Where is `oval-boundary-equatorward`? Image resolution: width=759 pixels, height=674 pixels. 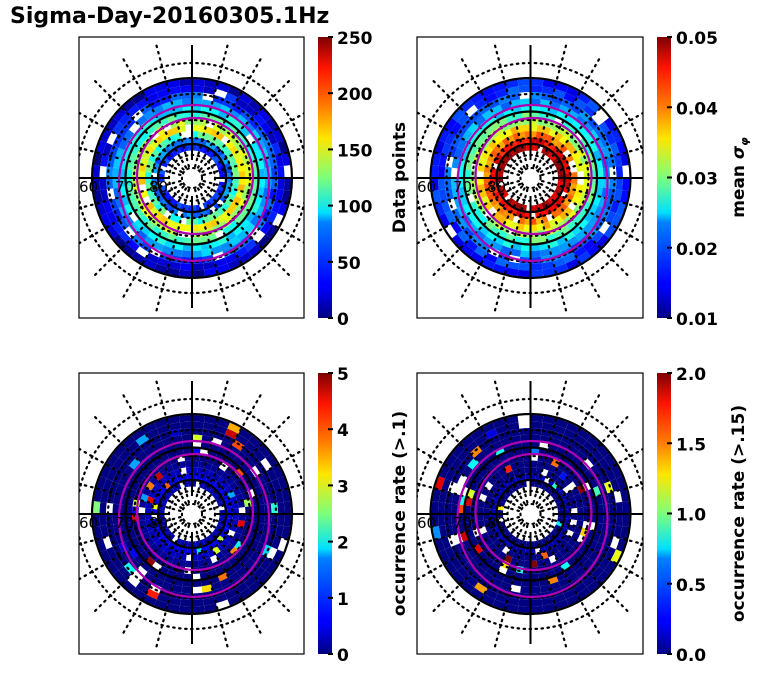
oval-boundary-equatorward is located at coordinates (194, 183).